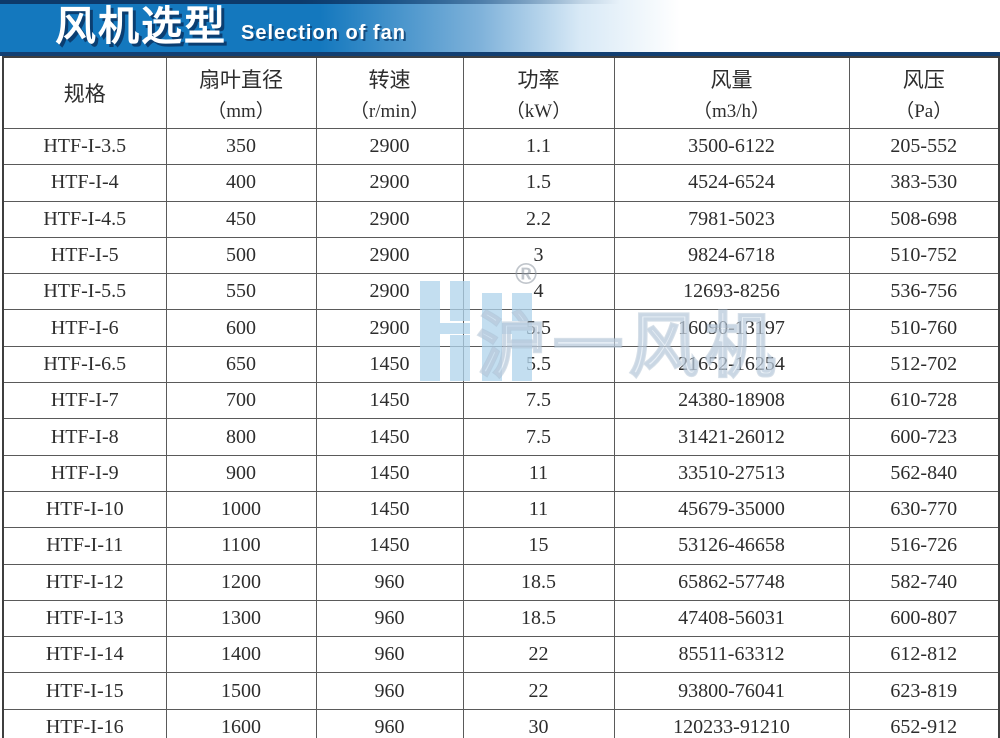 The width and height of the screenshot is (1000, 738). What do you see at coordinates (241, 473) in the screenshot?
I see `table-cell: 900` at bounding box center [241, 473].